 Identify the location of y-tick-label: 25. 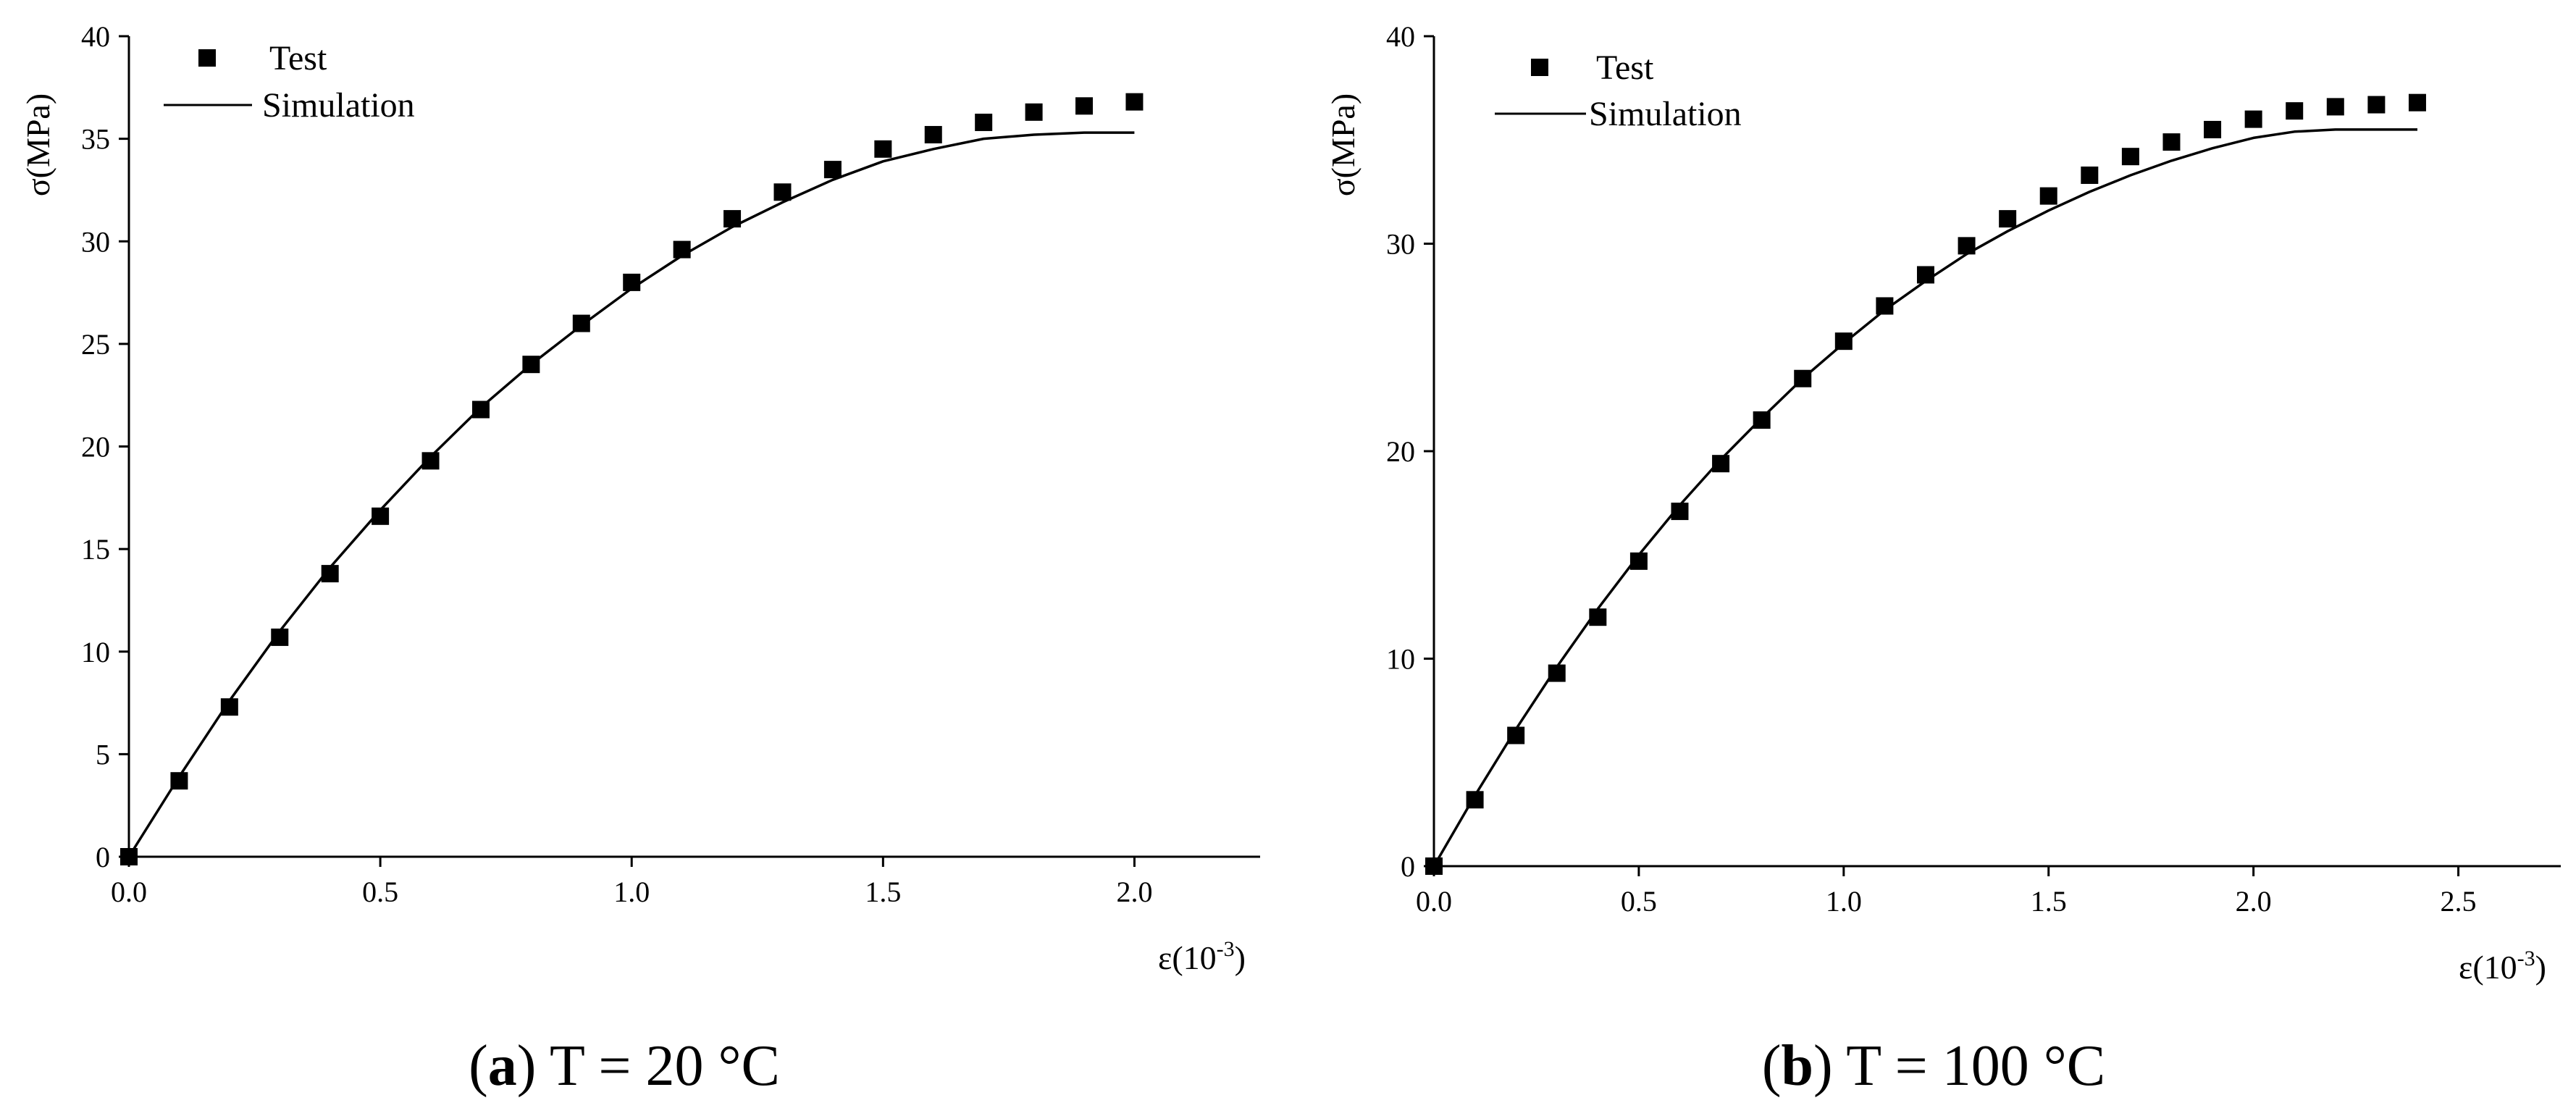
(95, 344).